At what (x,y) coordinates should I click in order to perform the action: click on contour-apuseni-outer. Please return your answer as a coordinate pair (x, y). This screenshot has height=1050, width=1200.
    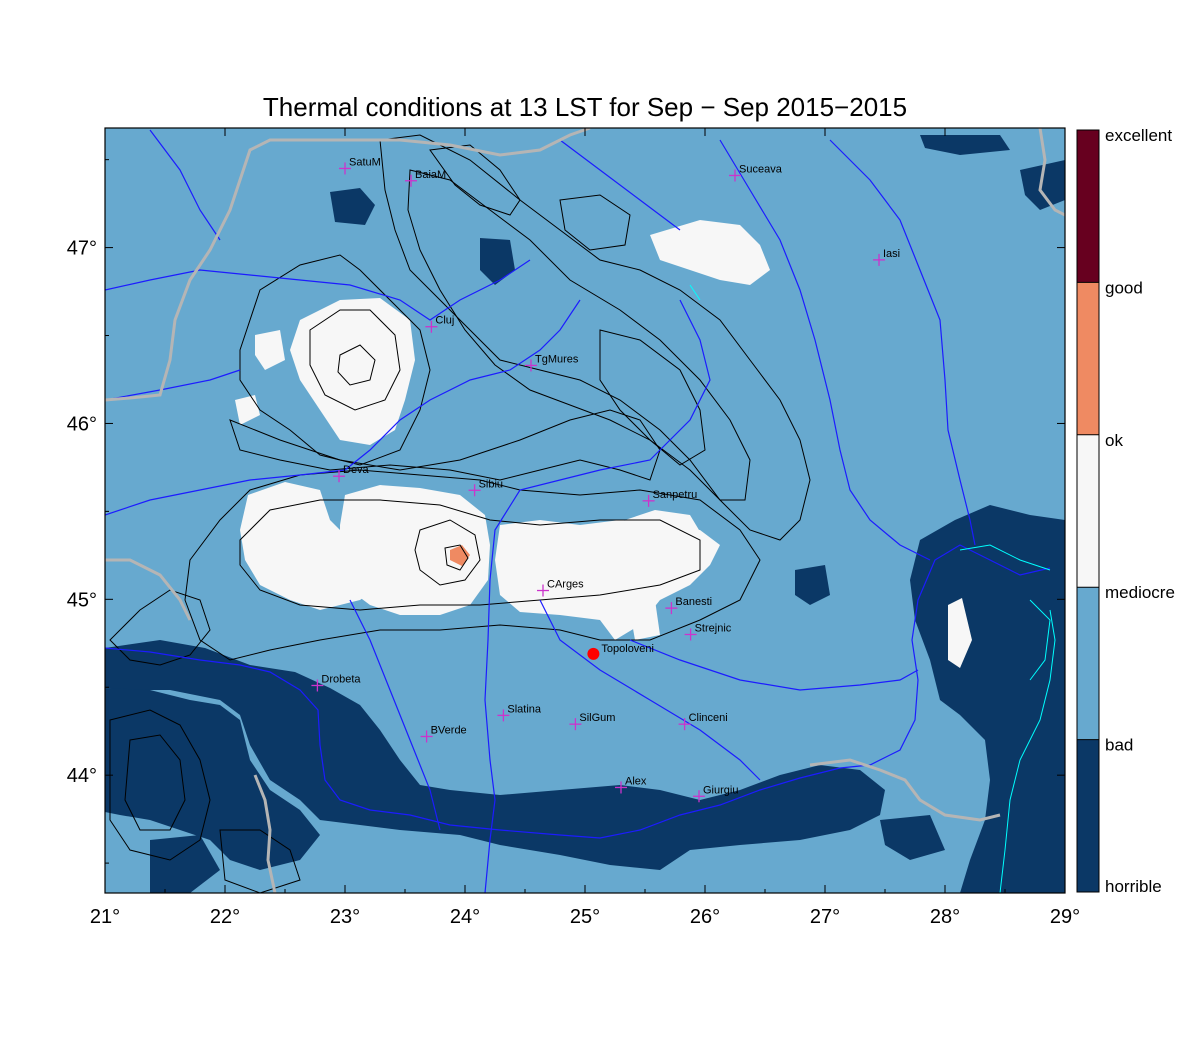
    Looking at the image, I should click on (335, 360).